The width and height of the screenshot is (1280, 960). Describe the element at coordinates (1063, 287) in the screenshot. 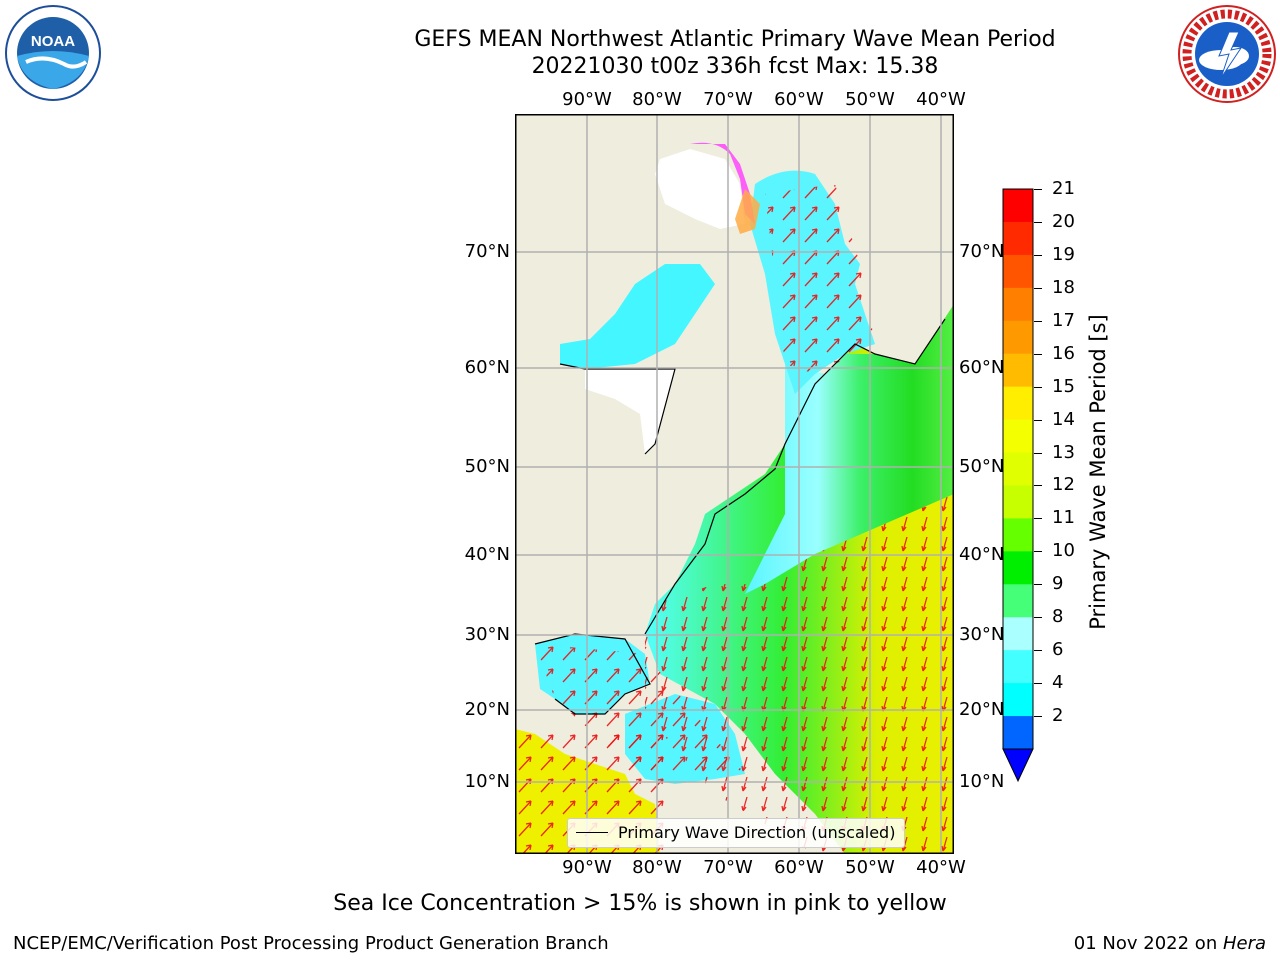

I see `colorbar-tick-label: 18` at that location.